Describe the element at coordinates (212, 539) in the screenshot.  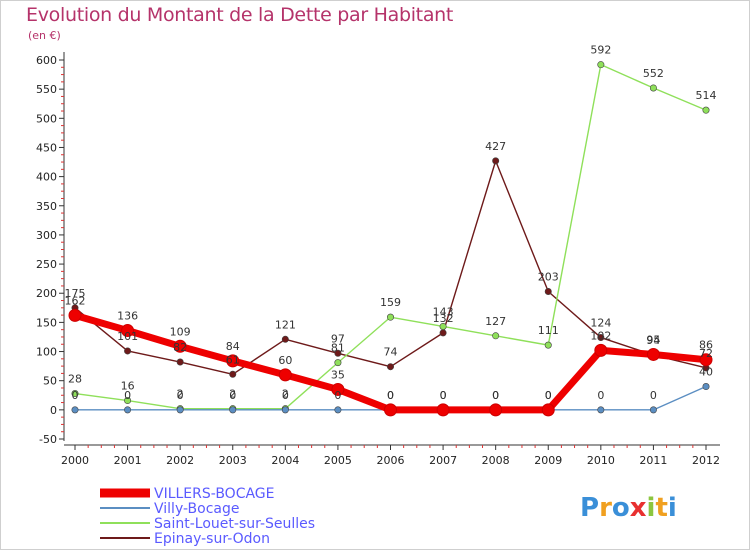
I see `legend-label-epinay-sur-odon: Epinay-sur-Odon` at that location.